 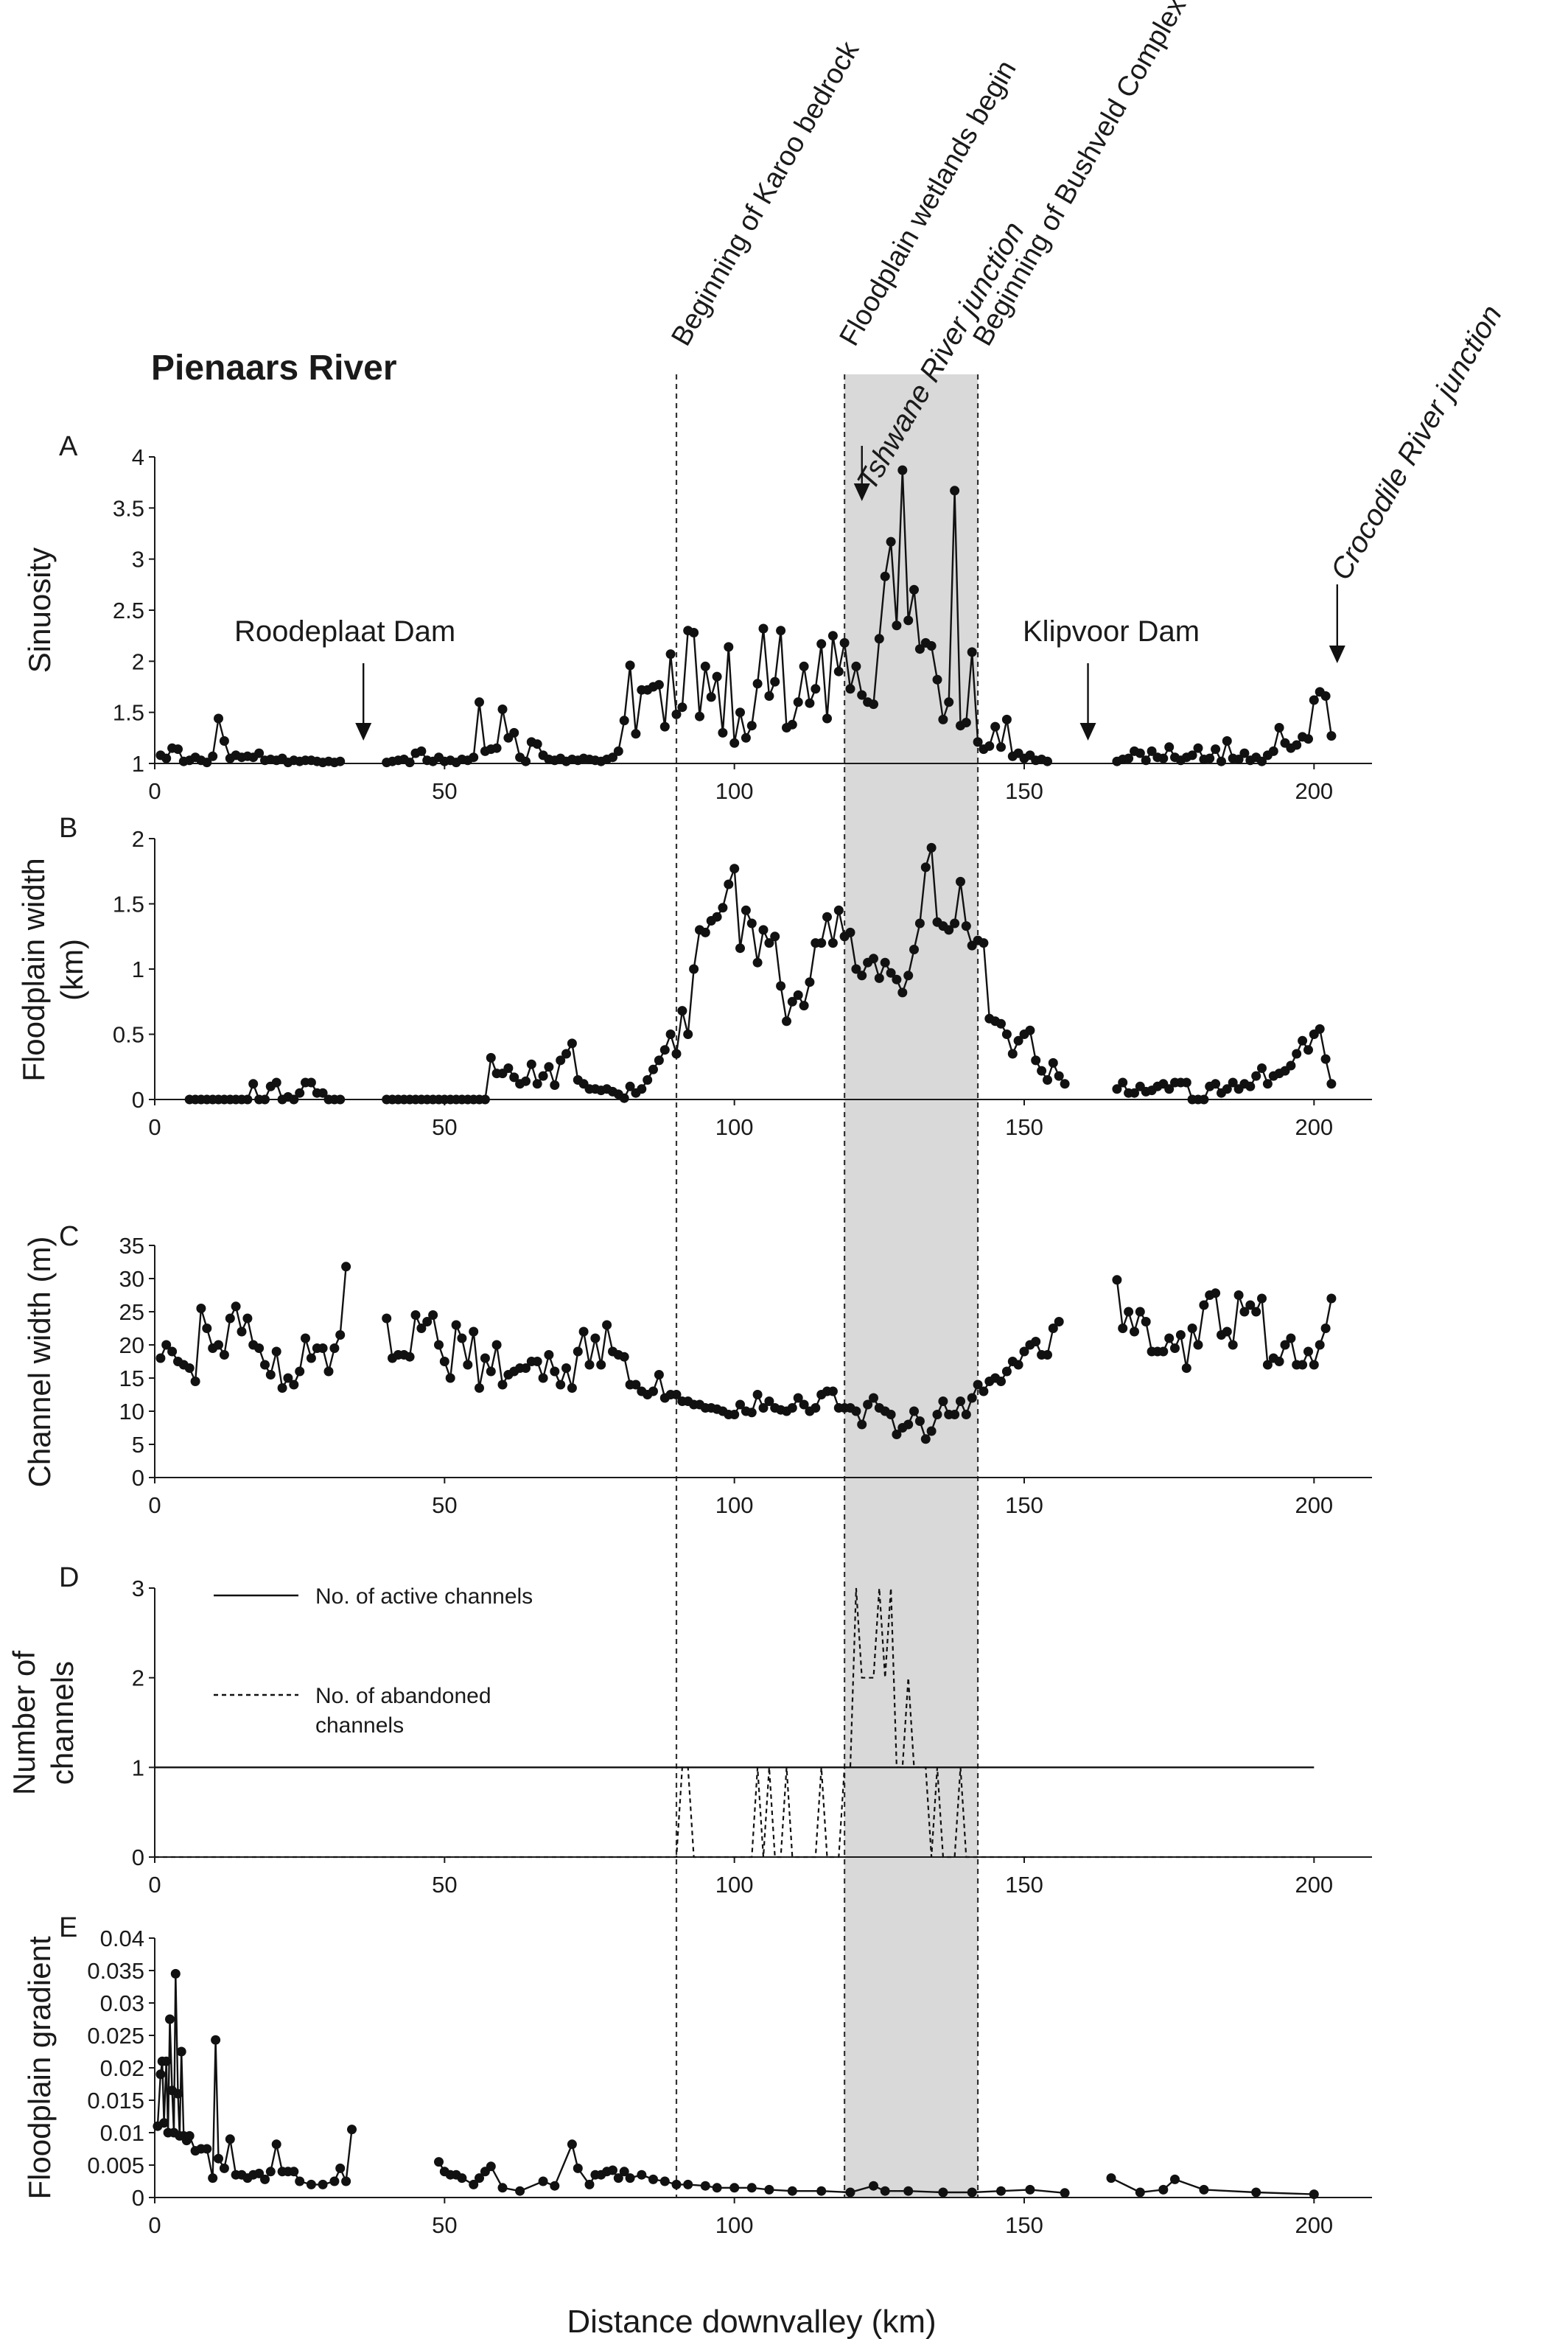 What do you see at coordinates (734, 791) in the screenshot?
I see `panel-A-xtick-label: 100` at bounding box center [734, 791].